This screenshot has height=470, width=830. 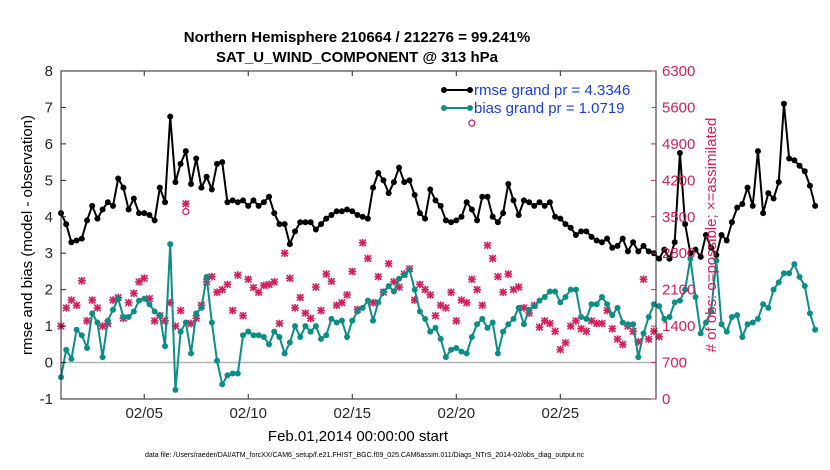 What do you see at coordinates (248, 413) in the screenshot?
I see `x-tick-label: 02/10` at bounding box center [248, 413].